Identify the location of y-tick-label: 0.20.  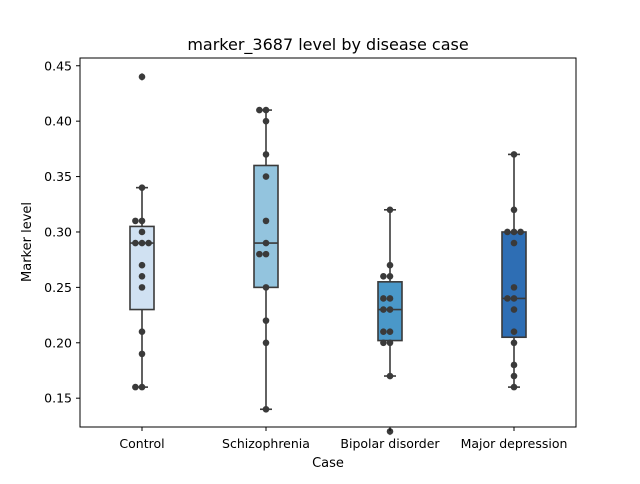
(58, 342).